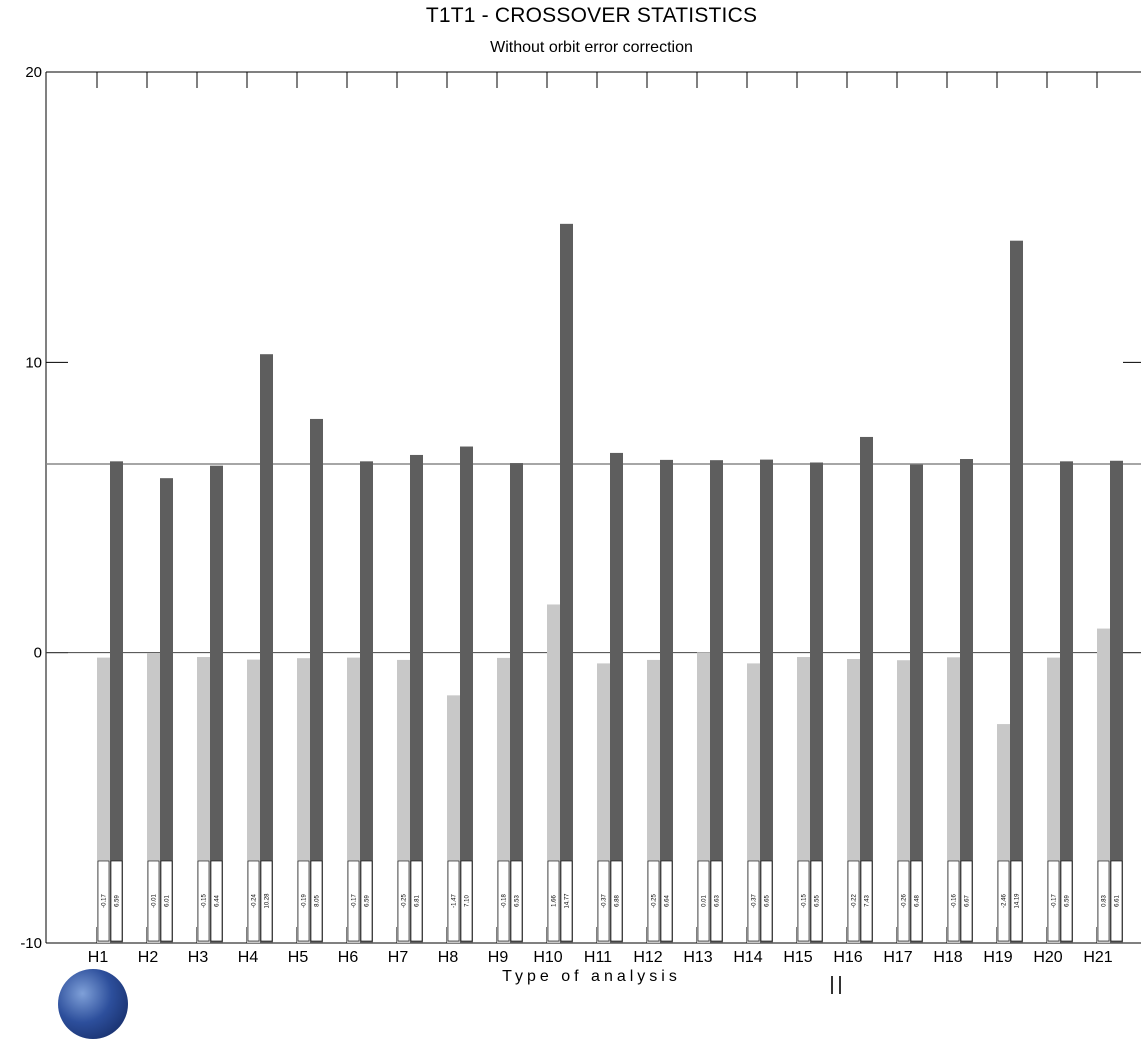  I want to click on category-label: H9, so click(498, 957).